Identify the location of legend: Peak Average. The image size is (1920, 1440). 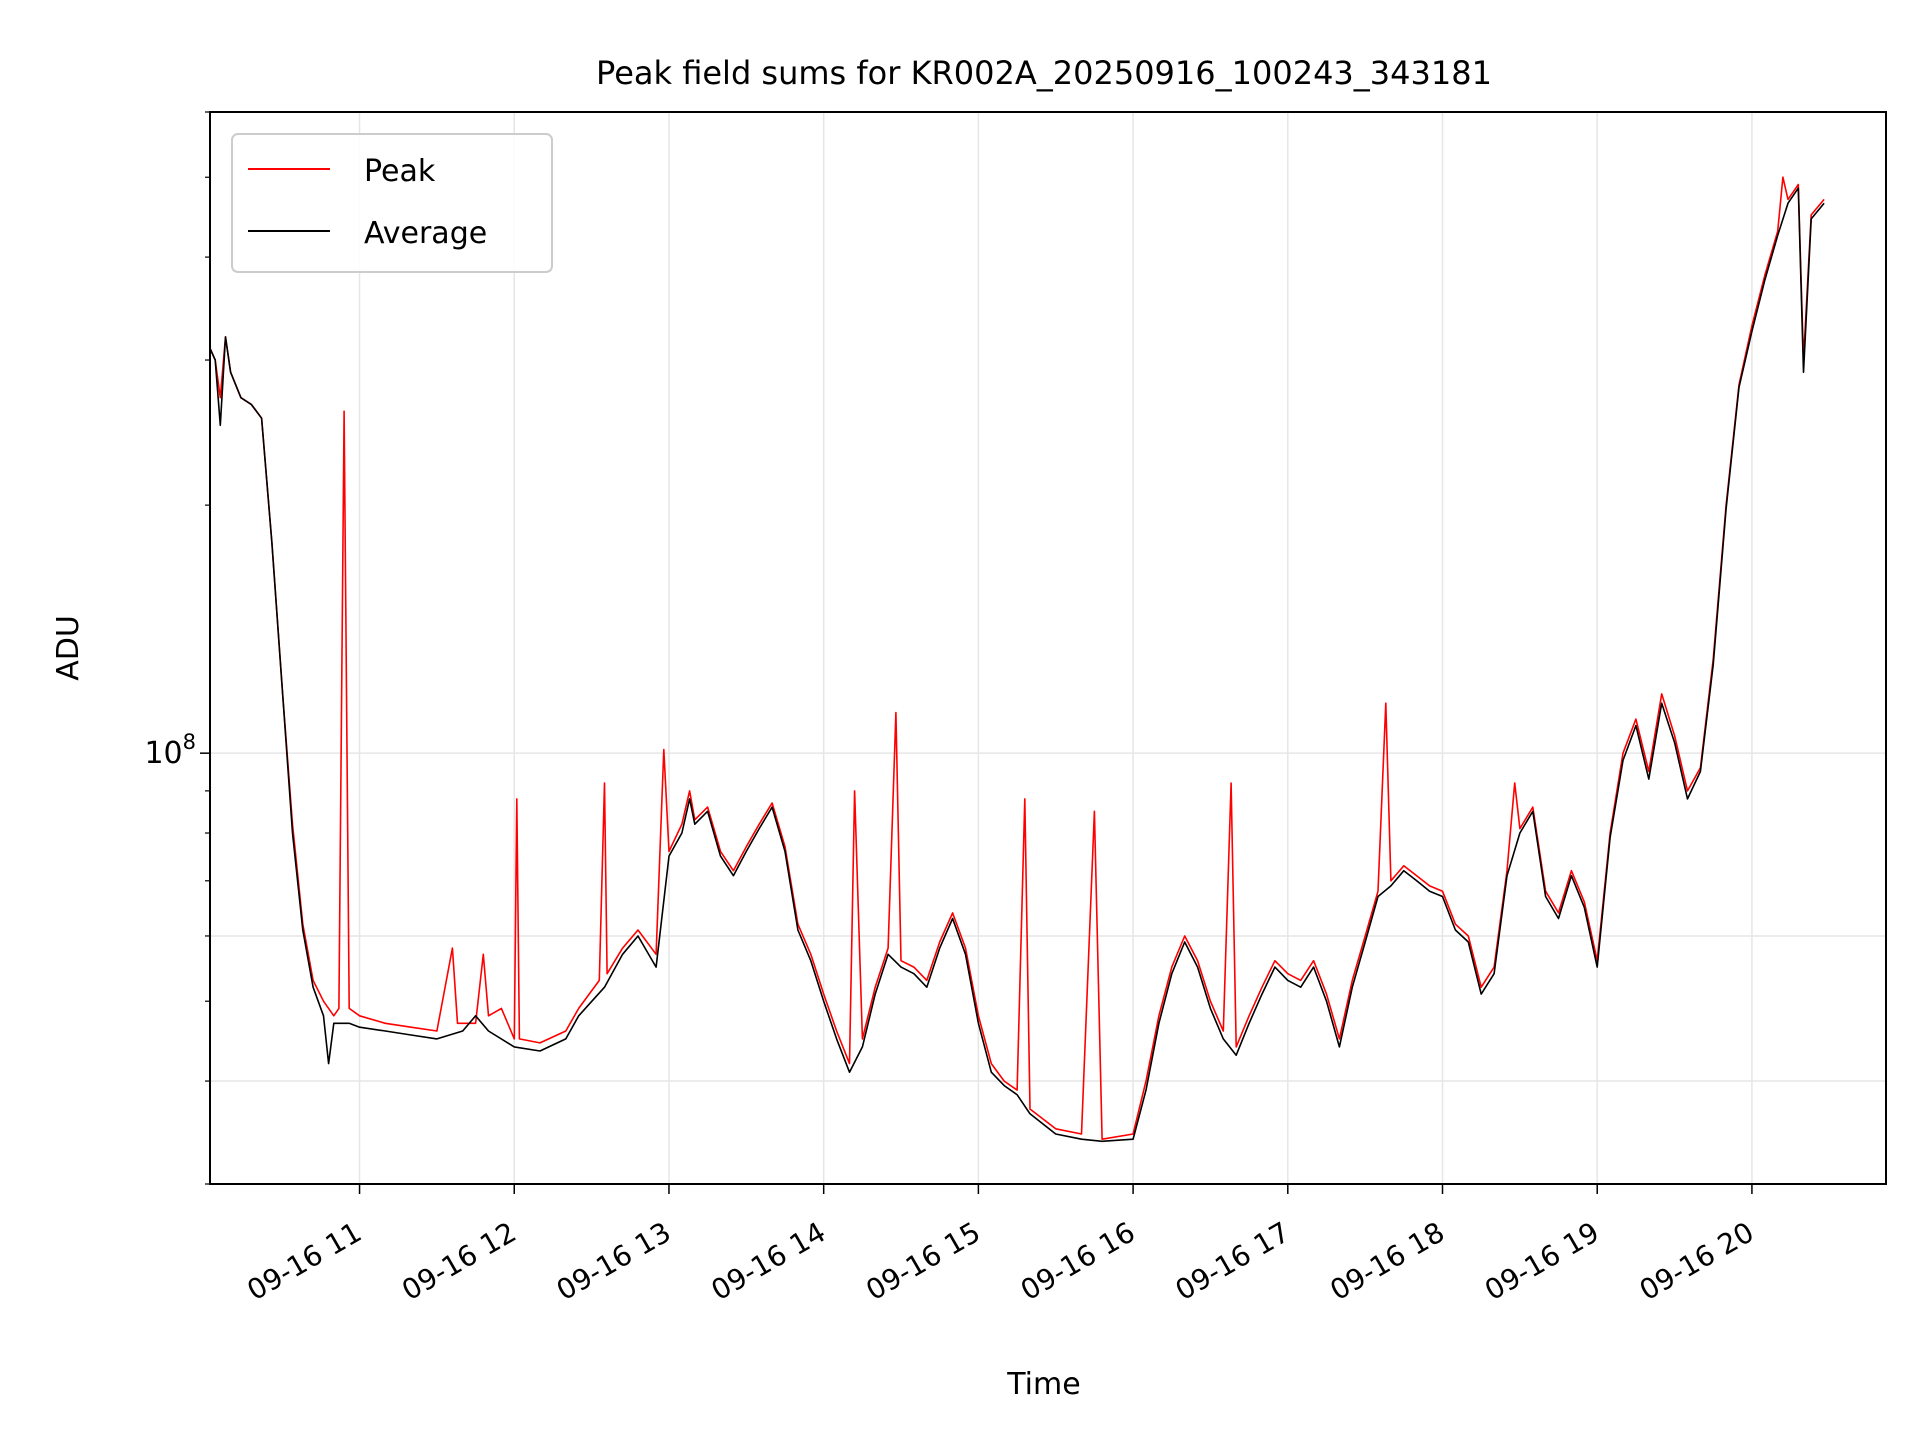
(392, 203).